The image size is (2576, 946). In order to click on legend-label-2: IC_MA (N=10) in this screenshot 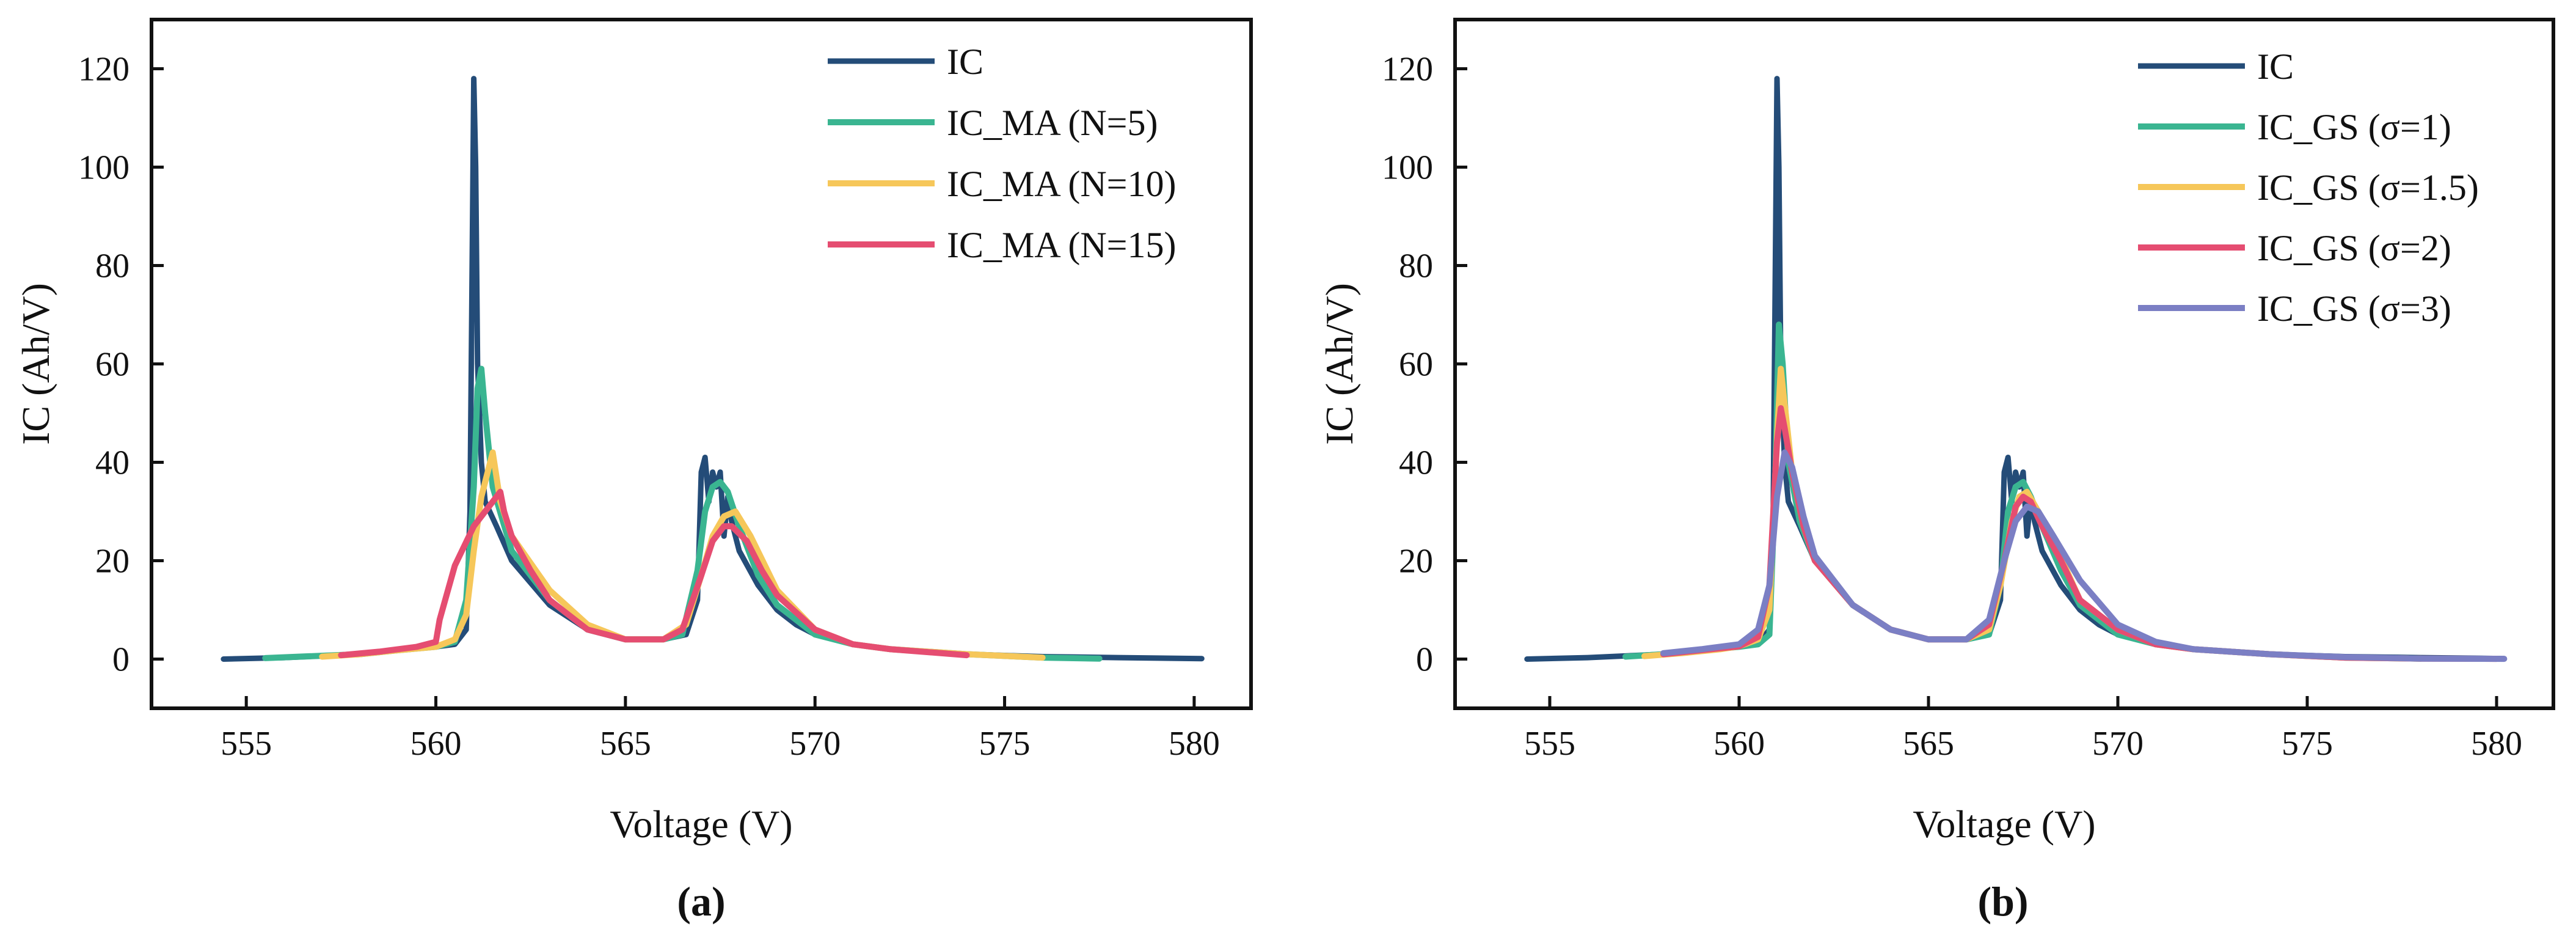, I will do `click(1062, 184)`.